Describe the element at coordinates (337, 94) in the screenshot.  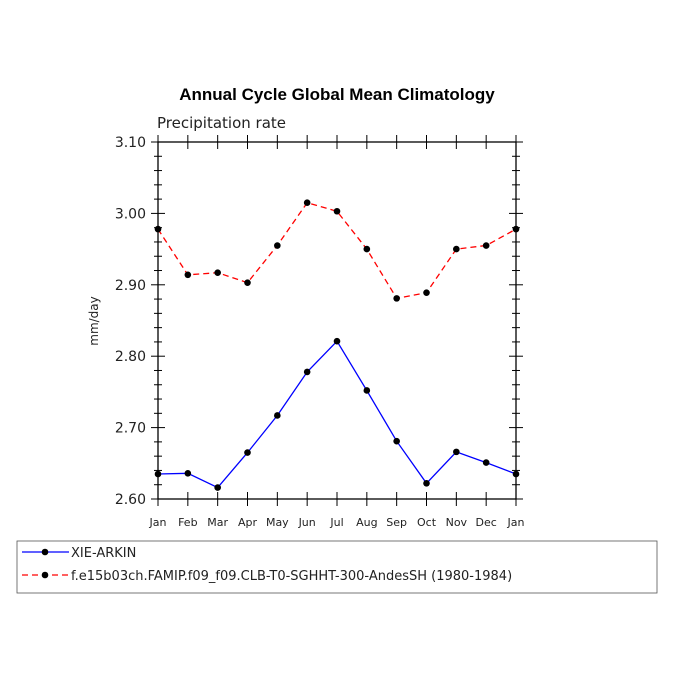
I see `chart-title: Annual Cycle Global Mean Climatology` at that location.